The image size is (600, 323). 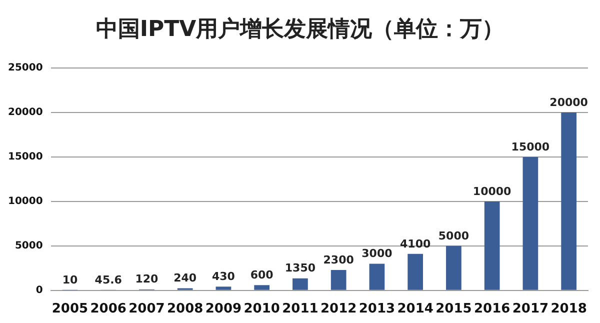 I want to click on x-tick-label: 2013, so click(x=377, y=309).